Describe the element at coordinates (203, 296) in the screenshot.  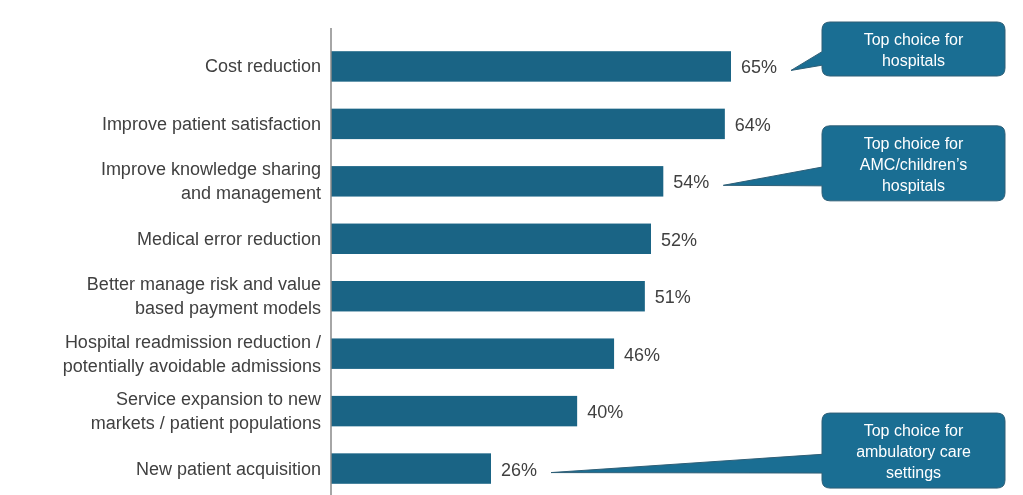
I see `y-tick-label: Better manage risk and value based payment models` at that location.